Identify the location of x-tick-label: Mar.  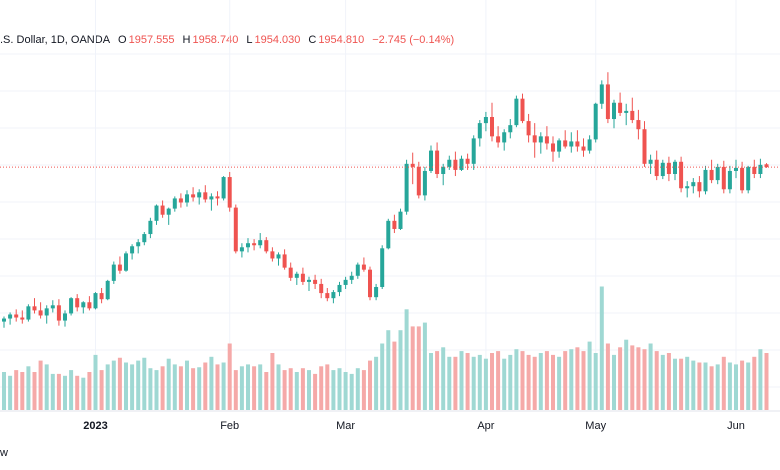
(345, 426).